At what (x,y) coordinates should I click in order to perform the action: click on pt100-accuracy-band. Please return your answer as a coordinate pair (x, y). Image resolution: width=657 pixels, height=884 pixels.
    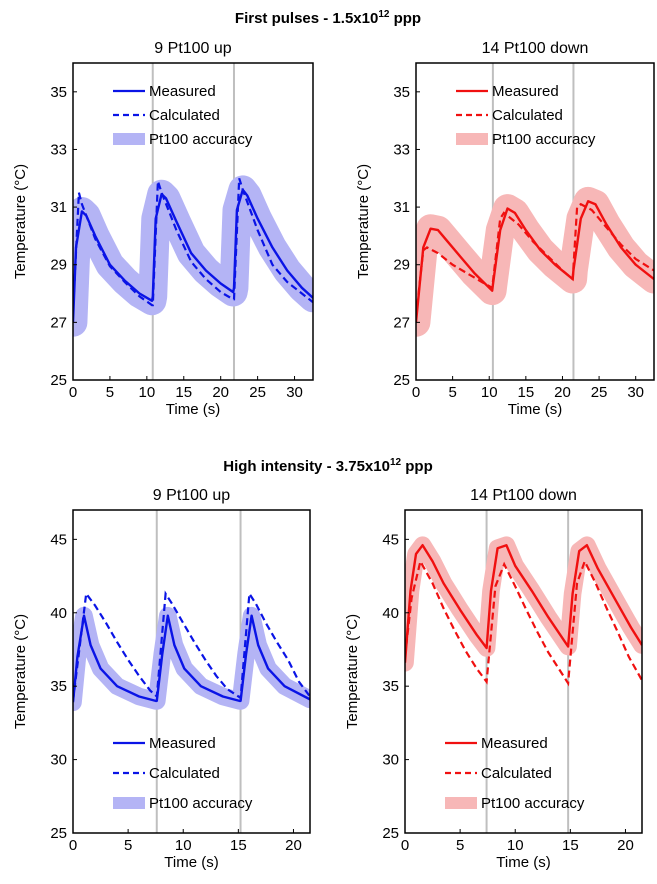
    Looking at the image, I should click on (535, 261).